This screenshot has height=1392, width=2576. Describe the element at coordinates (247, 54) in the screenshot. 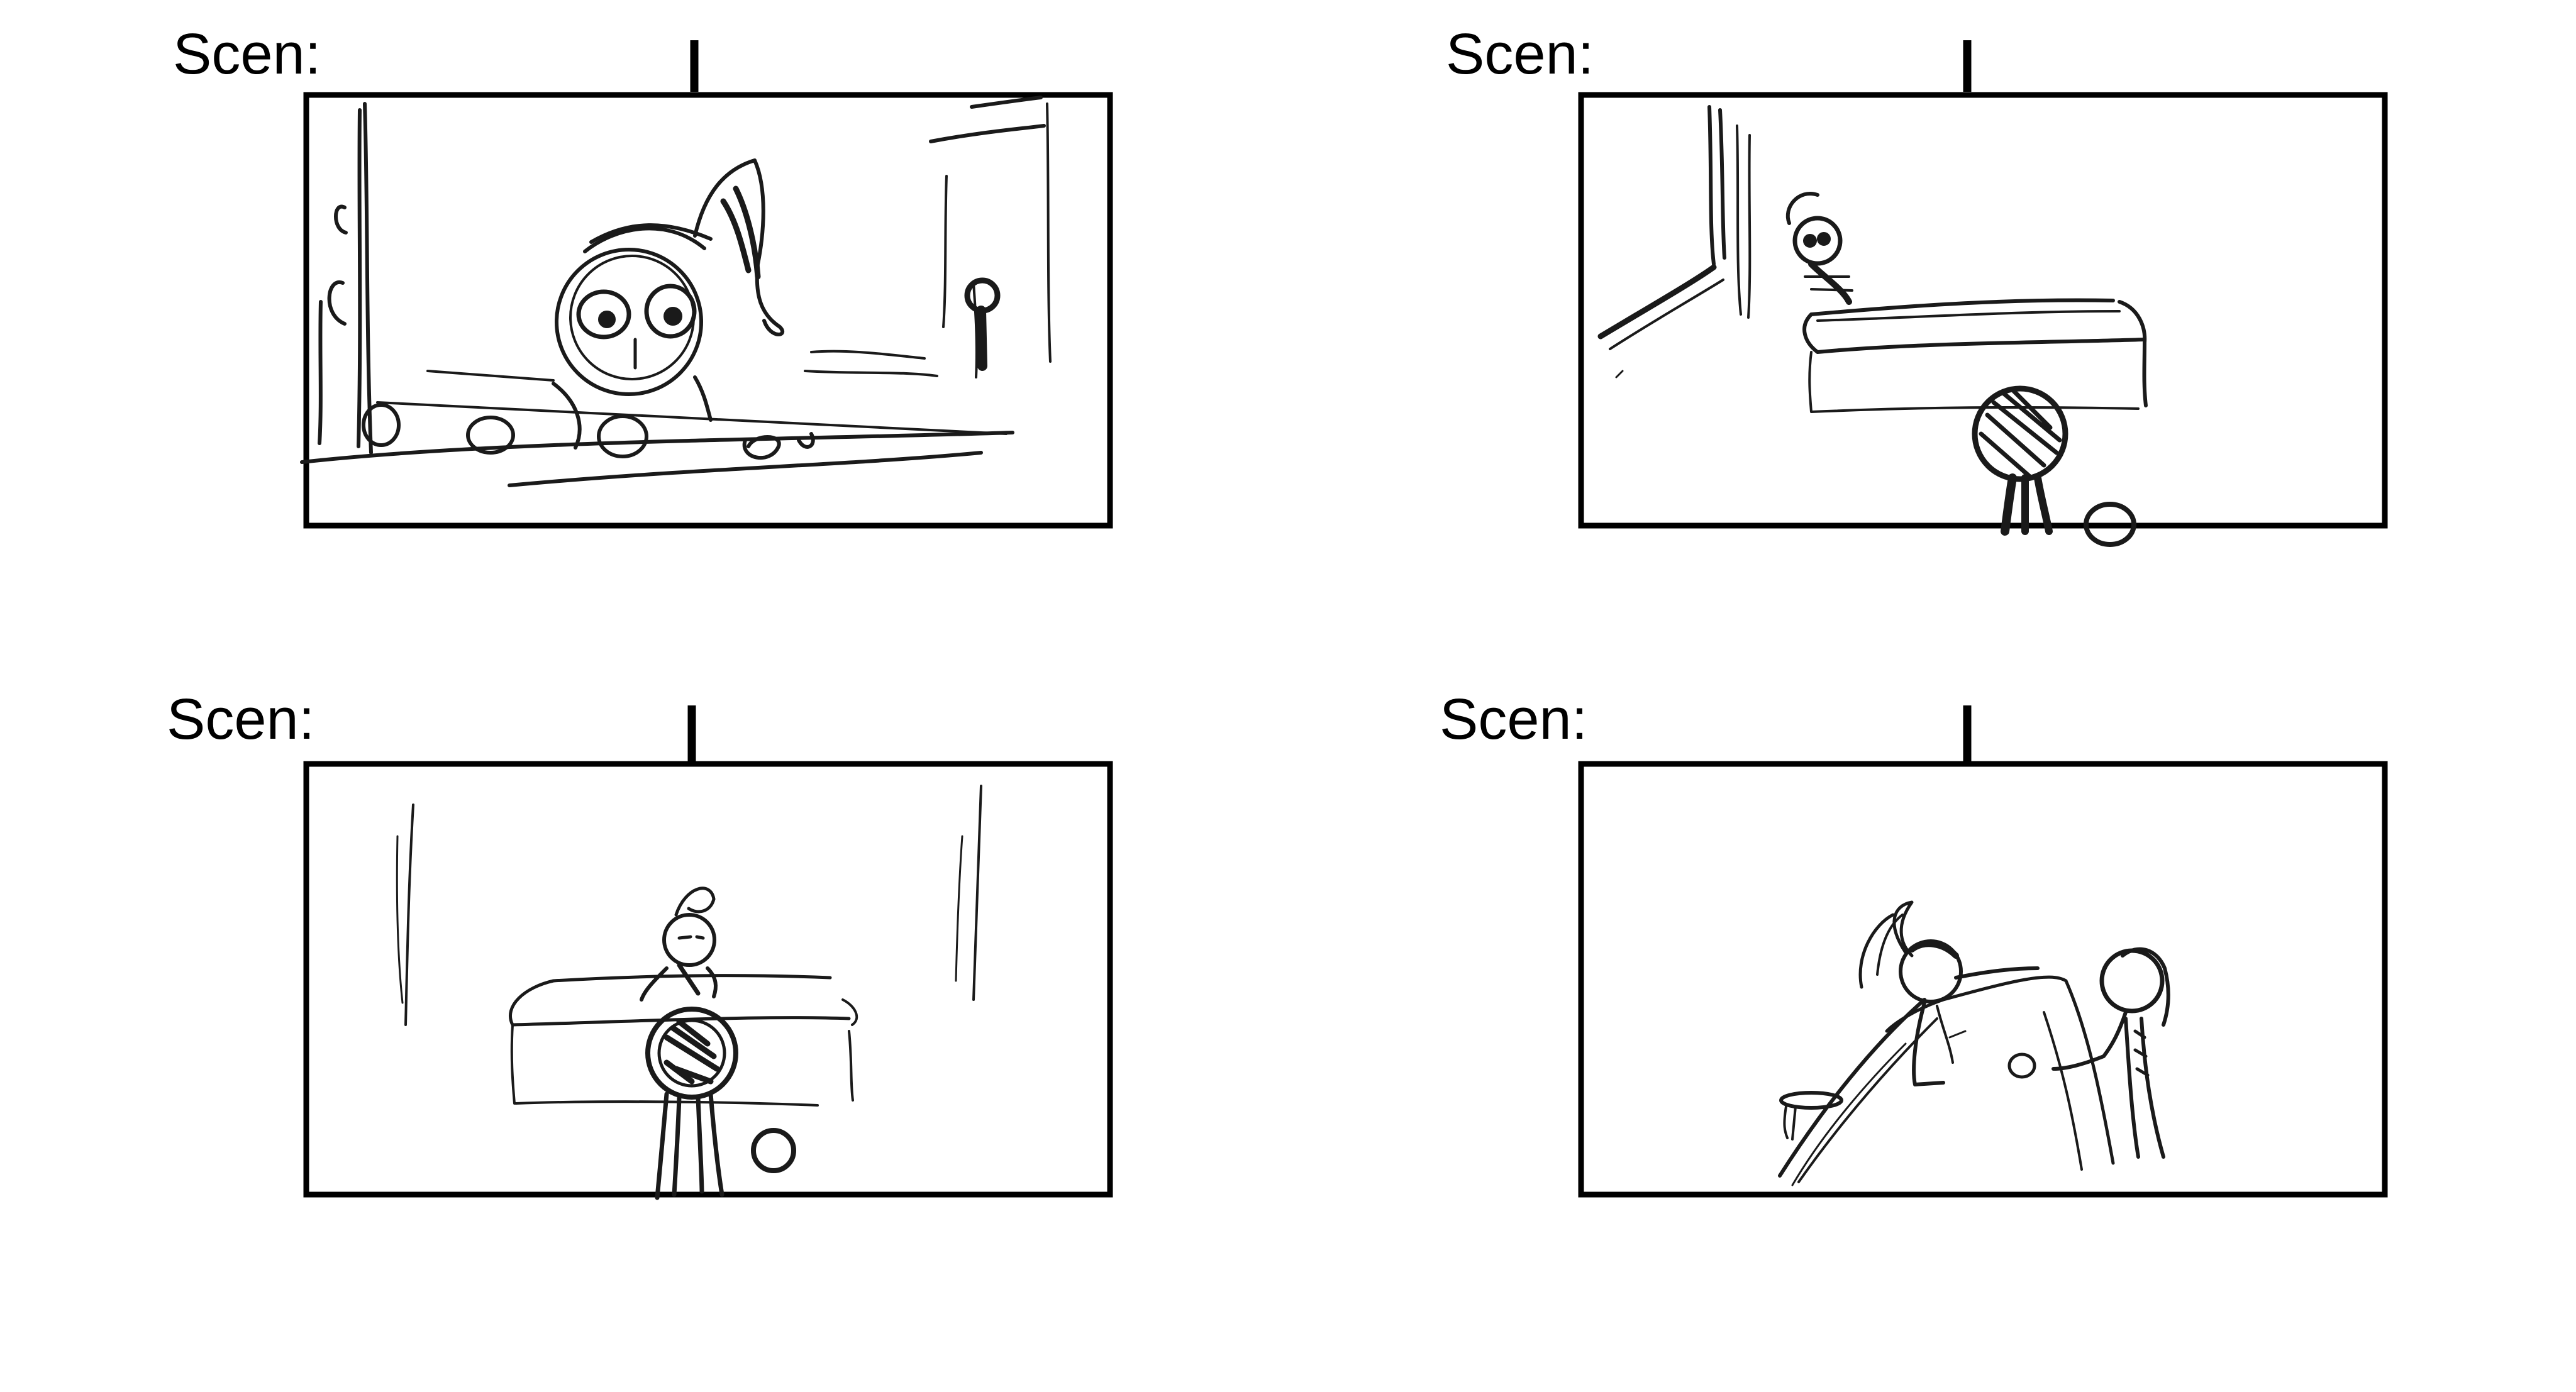

I see `scene-label-1: Scen:` at that location.